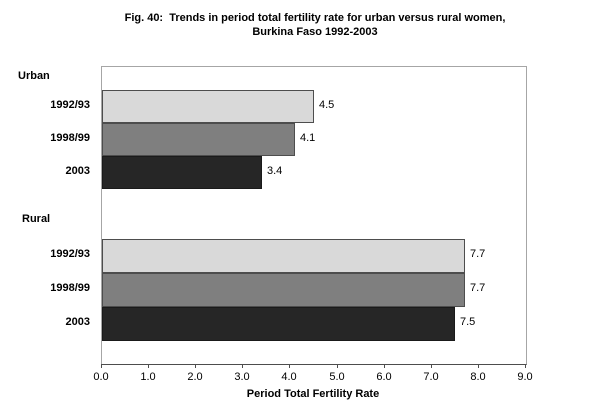 This screenshot has height=409, width=600. I want to click on x-axis-tick-label: 2.0, so click(195, 377).